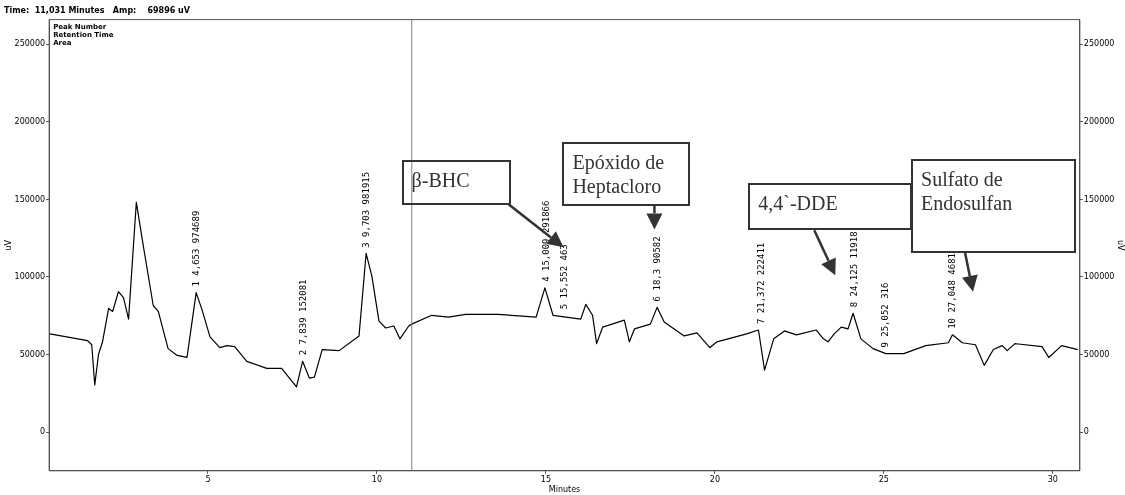 The height and width of the screenshot is (495, 1125). What do you see at coordinates (456, 183) in the screenshot?
I see `annotation: β-BHC` at bounding box center [456, 183].